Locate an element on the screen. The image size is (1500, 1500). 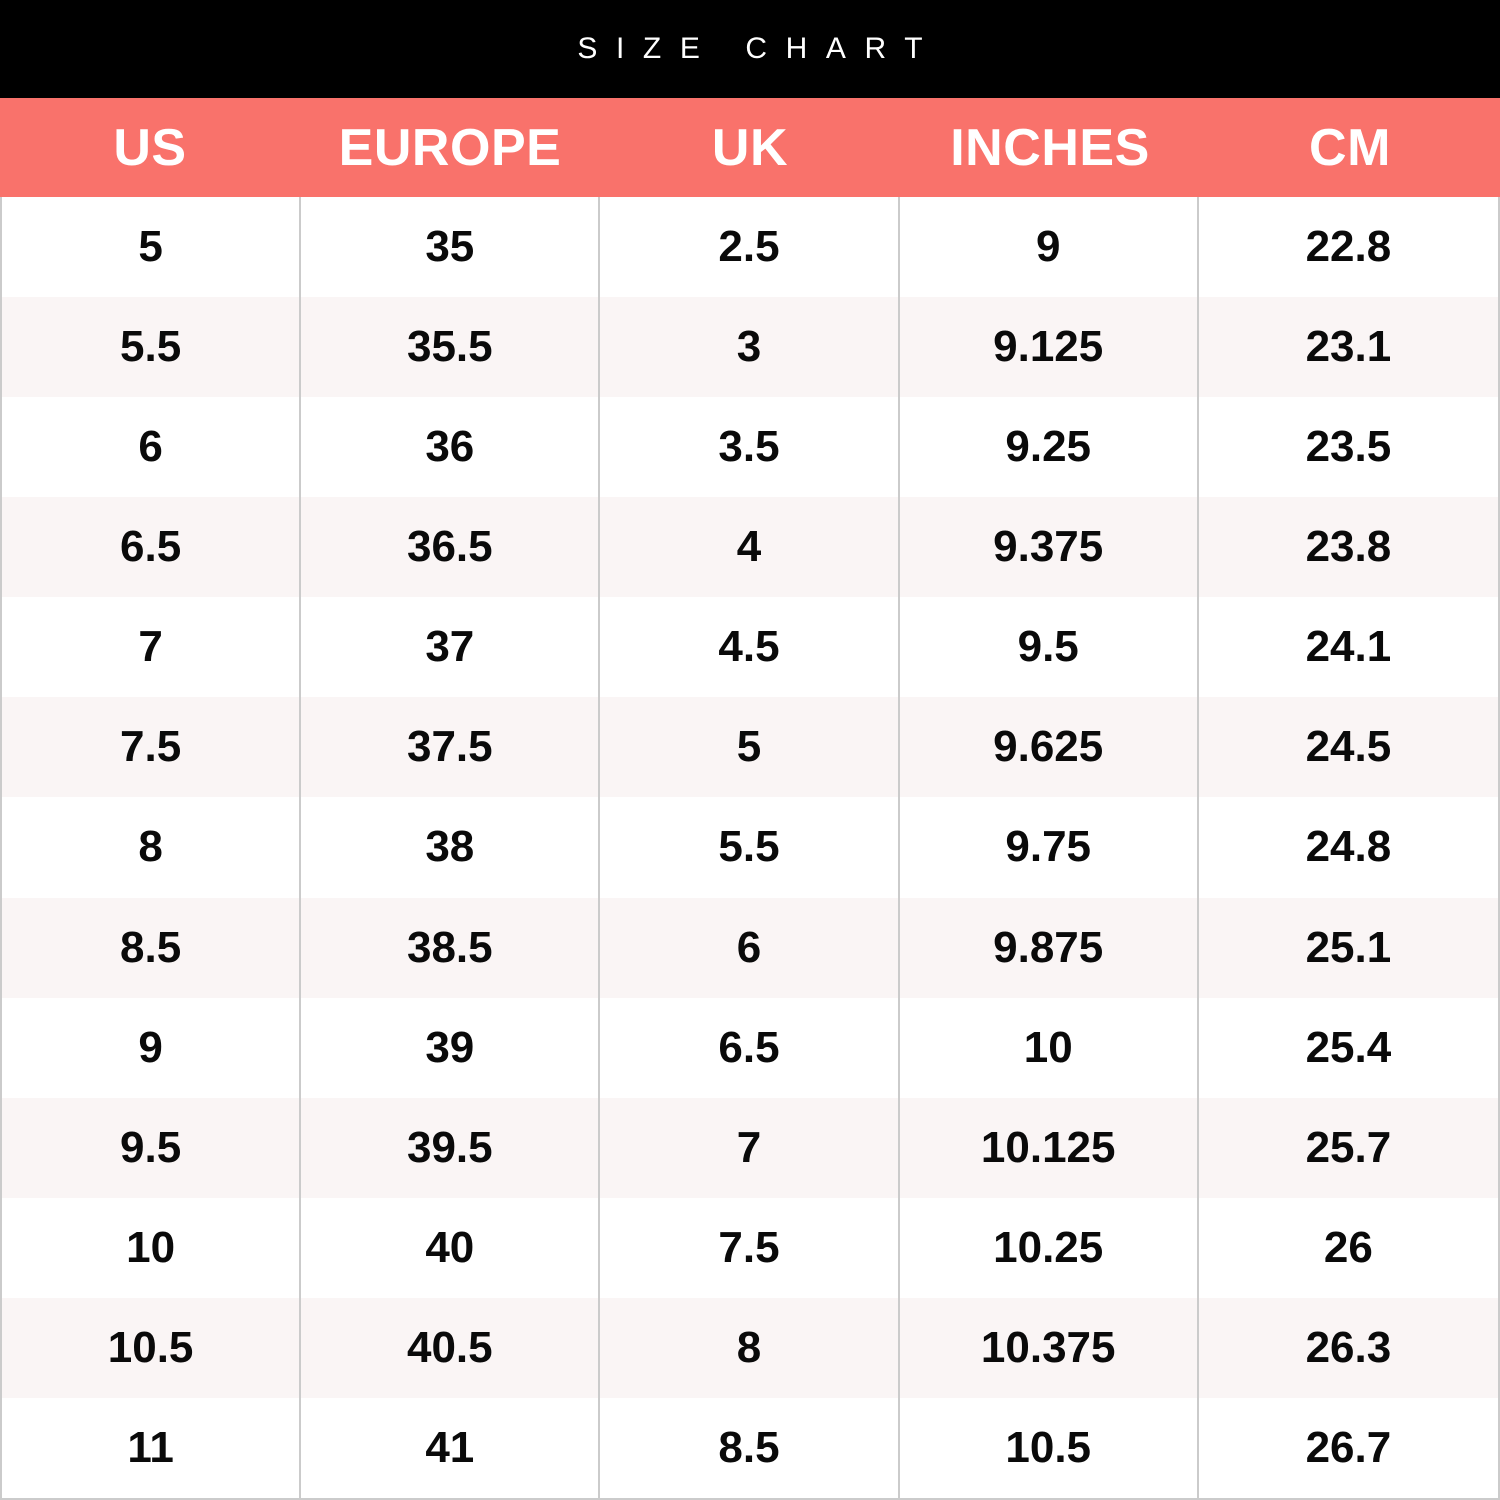
table-cell: 25.4 is located at coordinates (1348, 1047).